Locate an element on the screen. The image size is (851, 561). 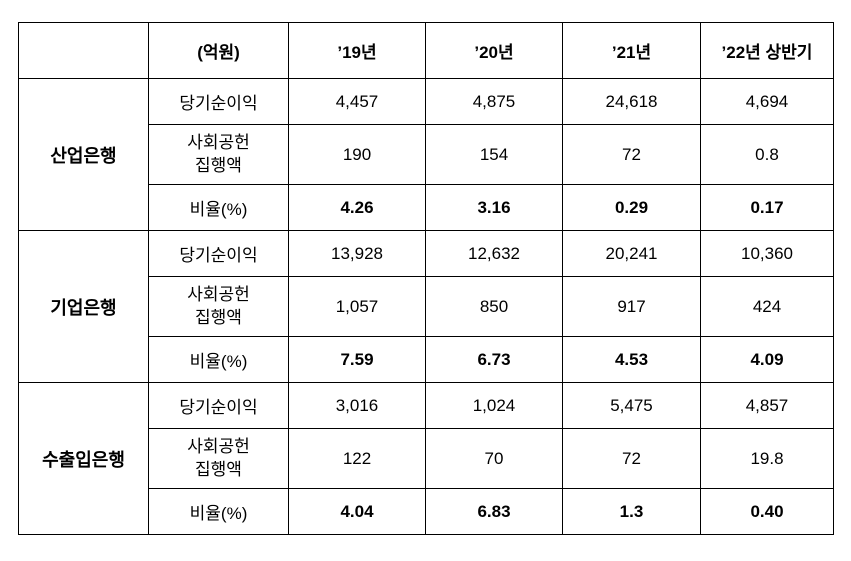
value-cell: 3.16 is located at coordinates (494, 207).